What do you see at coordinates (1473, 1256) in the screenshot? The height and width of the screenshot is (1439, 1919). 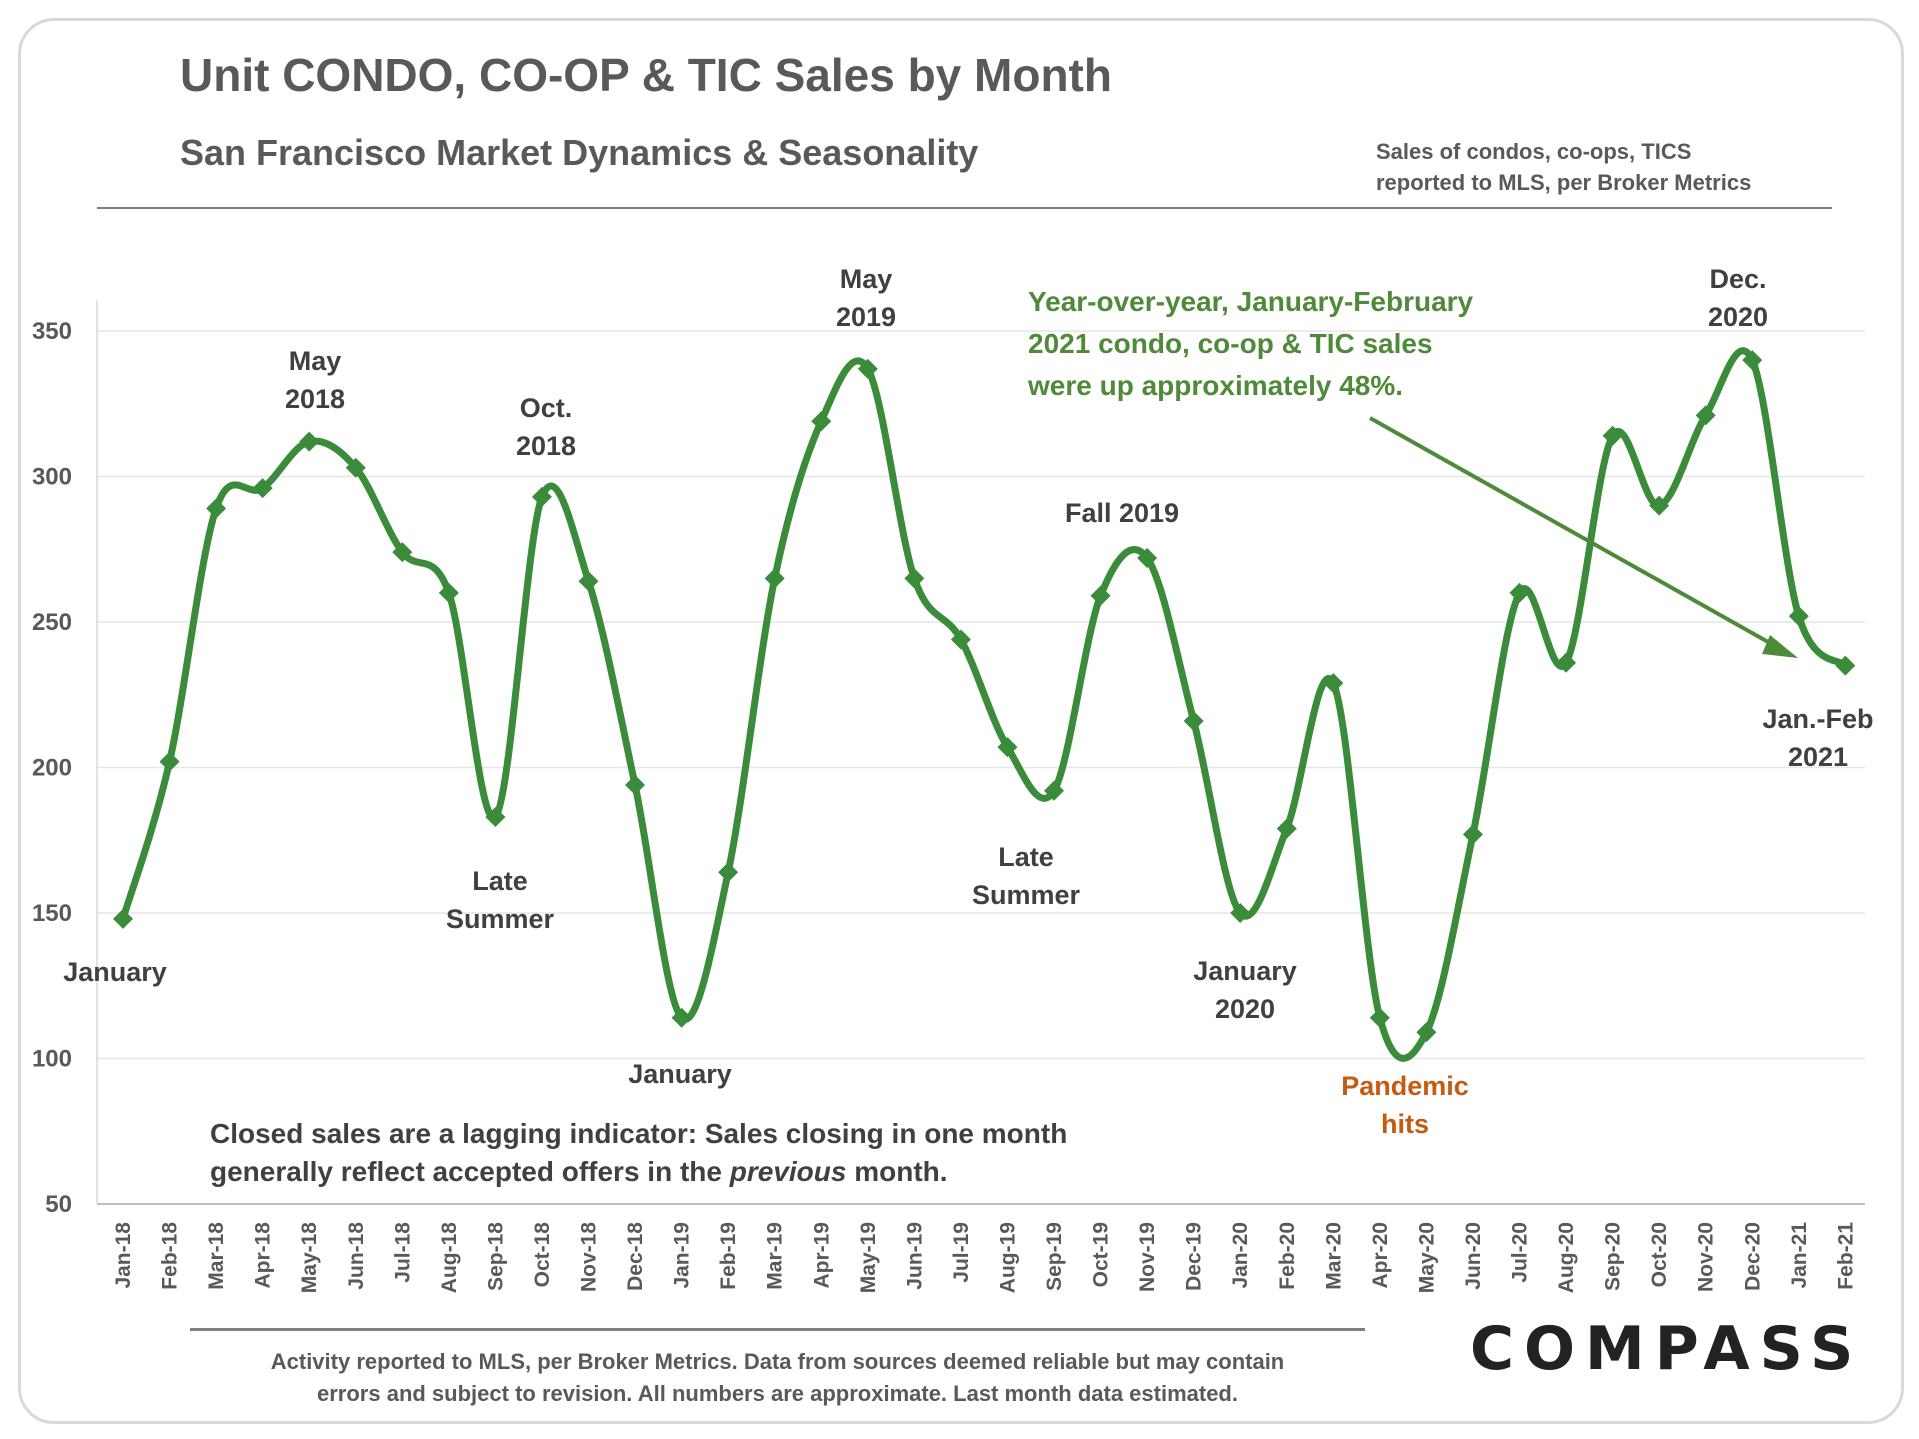 I see `x-tick-label: Jun-20` at bounding box center [1473, 1256].